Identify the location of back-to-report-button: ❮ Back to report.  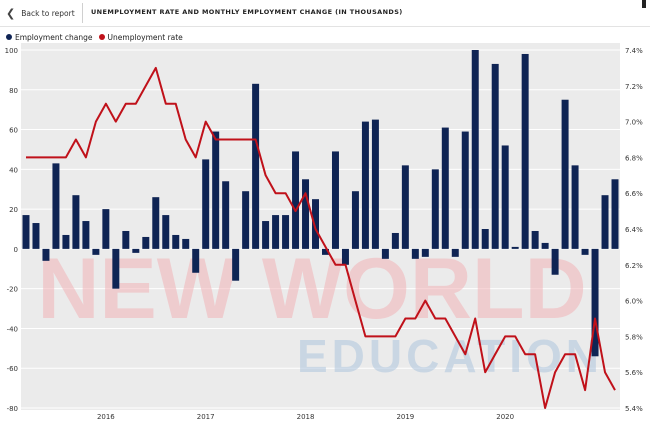
(40, 13).